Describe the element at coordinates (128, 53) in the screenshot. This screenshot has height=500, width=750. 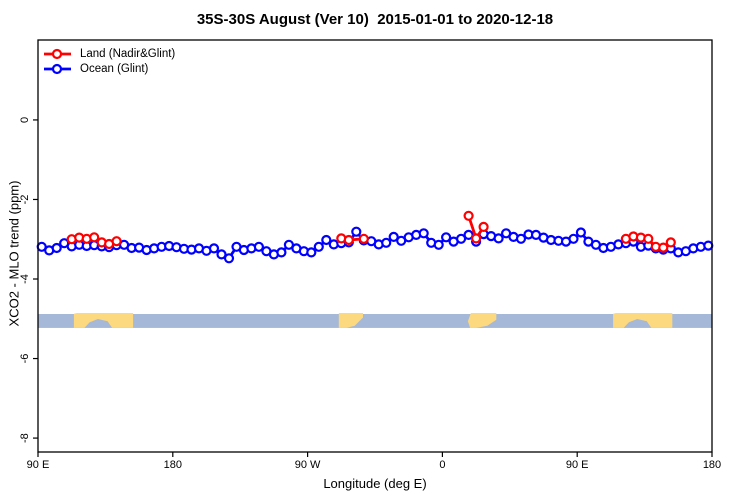
I see `legend-label-land: Land (Nadir&Glint)` at that location.